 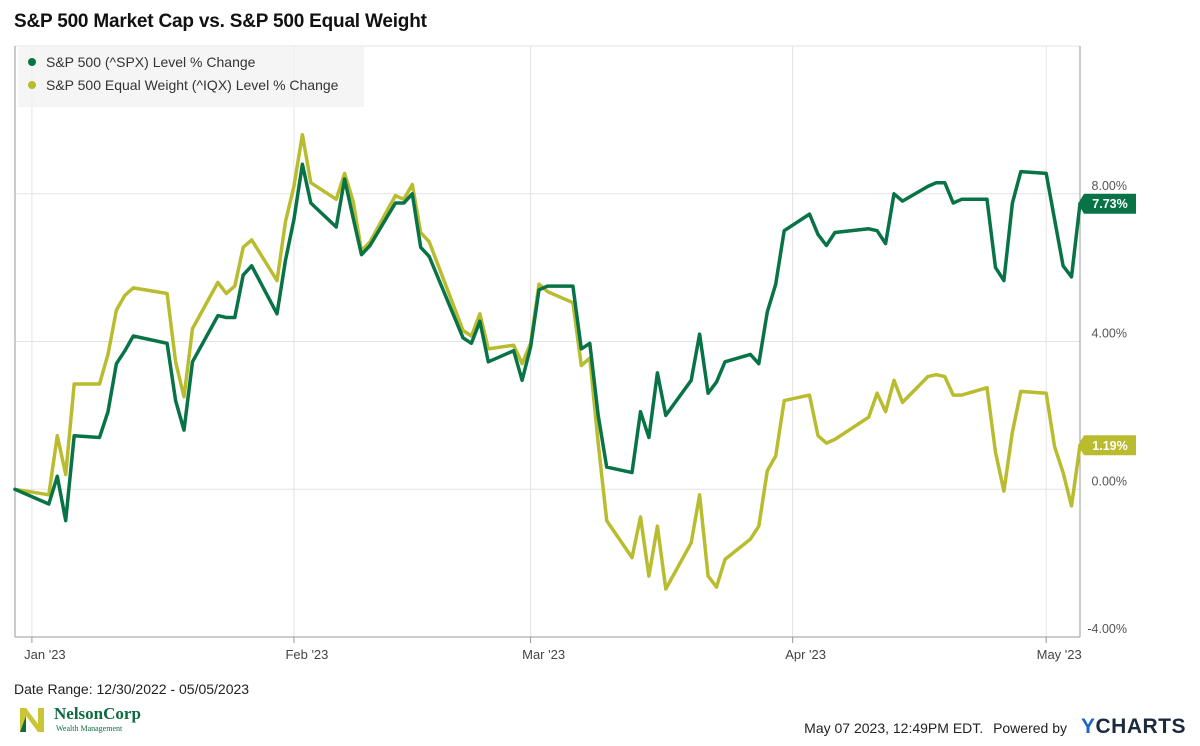 I want to click on x-tick-label: Mar '23, so click(x=543, y=654).